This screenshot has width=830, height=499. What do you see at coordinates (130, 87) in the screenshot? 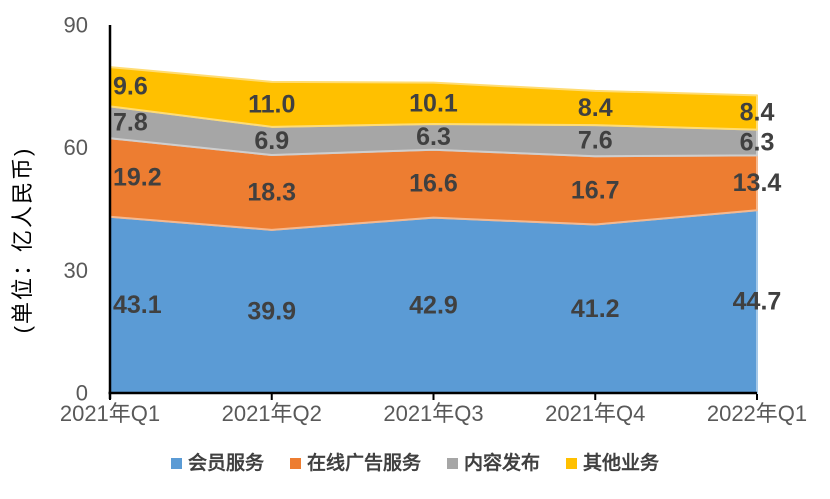
I see `data-label: 9.6` at bounding box center [130, 87].